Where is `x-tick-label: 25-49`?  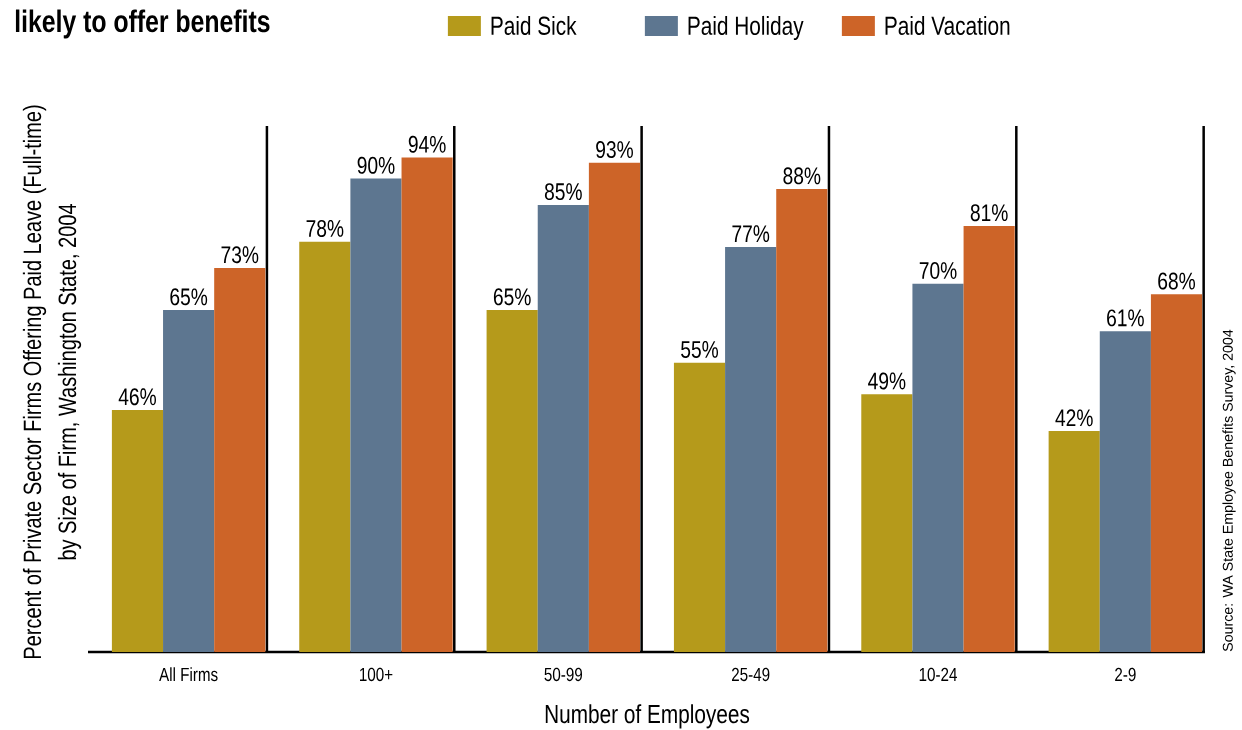
x-tick-label: 25-49 is located at coordinates (750, 674).